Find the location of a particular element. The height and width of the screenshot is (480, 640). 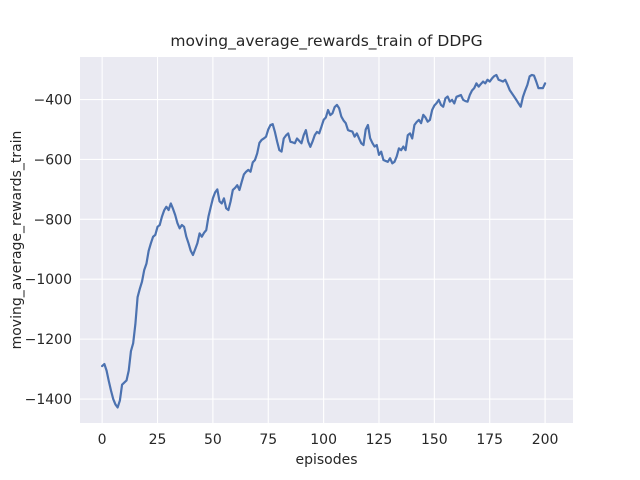

x-tick-label: 25 is located at coordinates (158, 440).